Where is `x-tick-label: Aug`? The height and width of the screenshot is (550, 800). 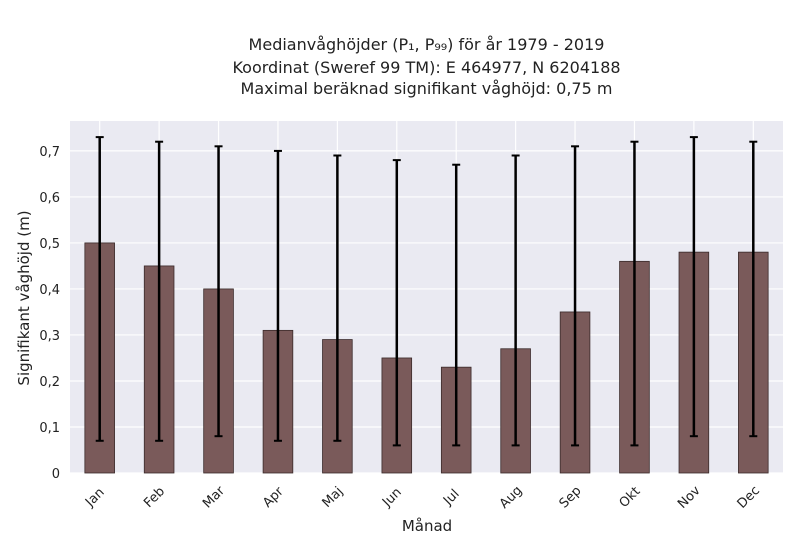 x-tick-label: Aug is located at coordinates (511, 497).